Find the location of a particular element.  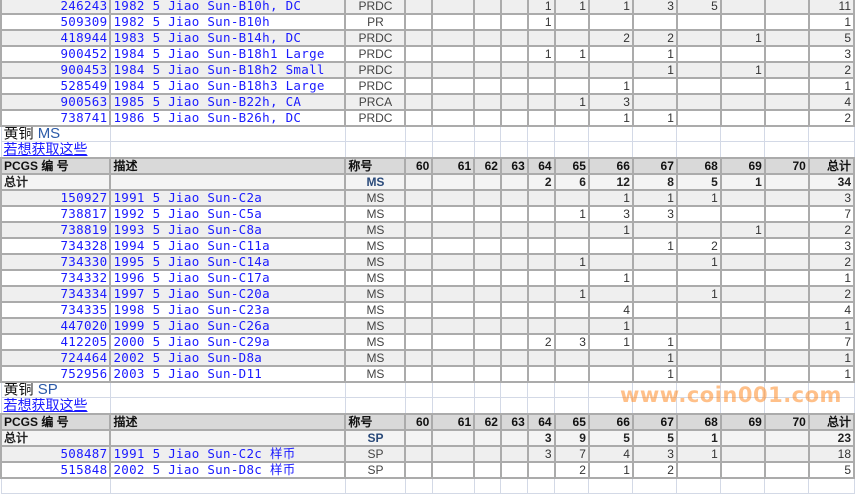

pcgs-number-link: 734330 is located at coordinates (56, 262).